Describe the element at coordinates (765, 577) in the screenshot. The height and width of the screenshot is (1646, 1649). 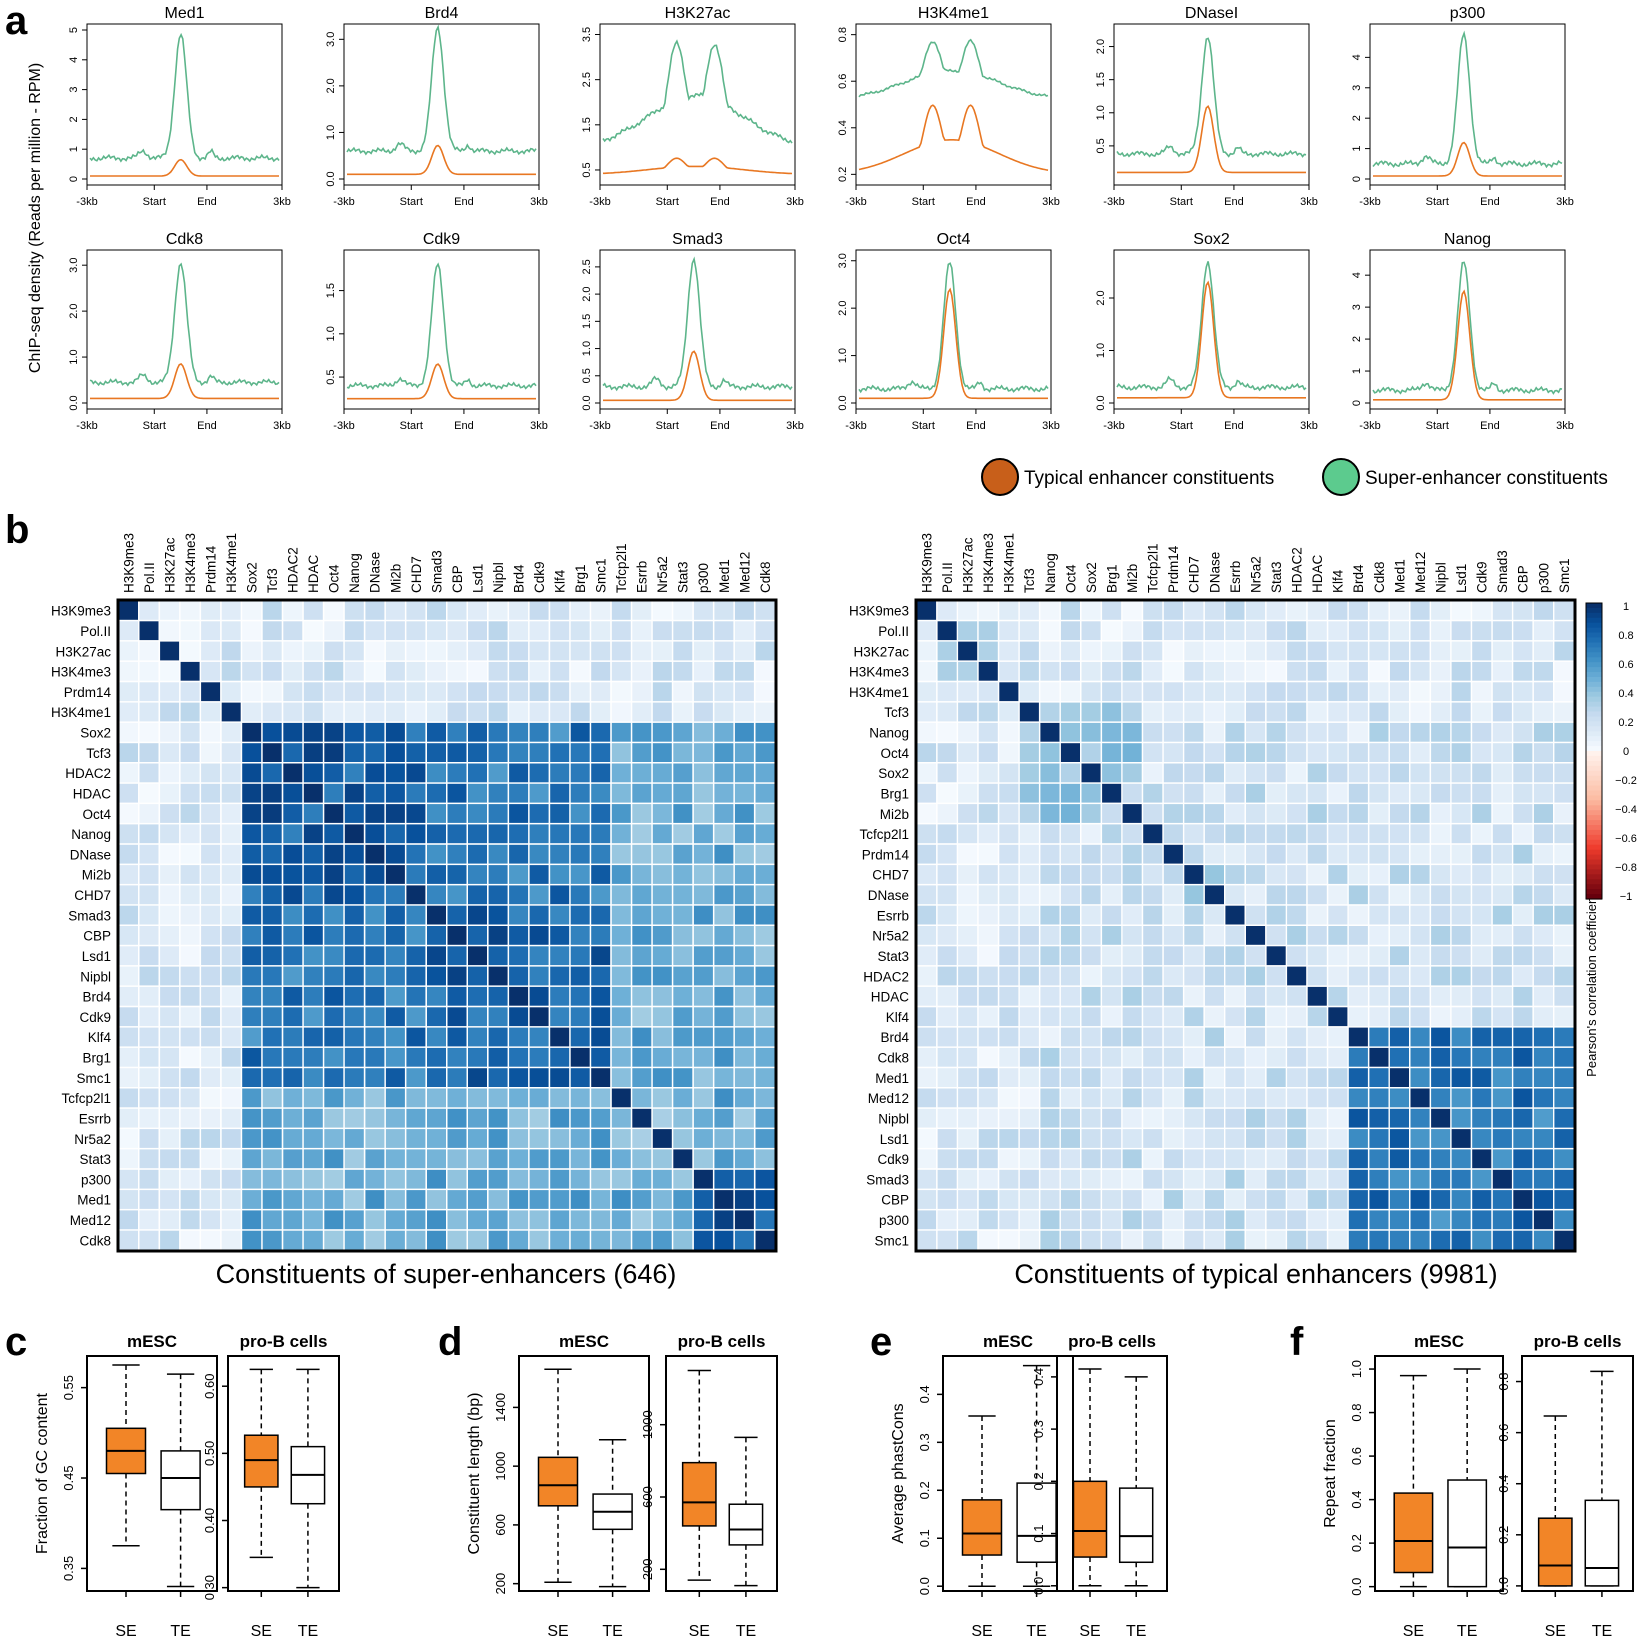
I see `heatmap-se-col-label: Cdk8` at that location.